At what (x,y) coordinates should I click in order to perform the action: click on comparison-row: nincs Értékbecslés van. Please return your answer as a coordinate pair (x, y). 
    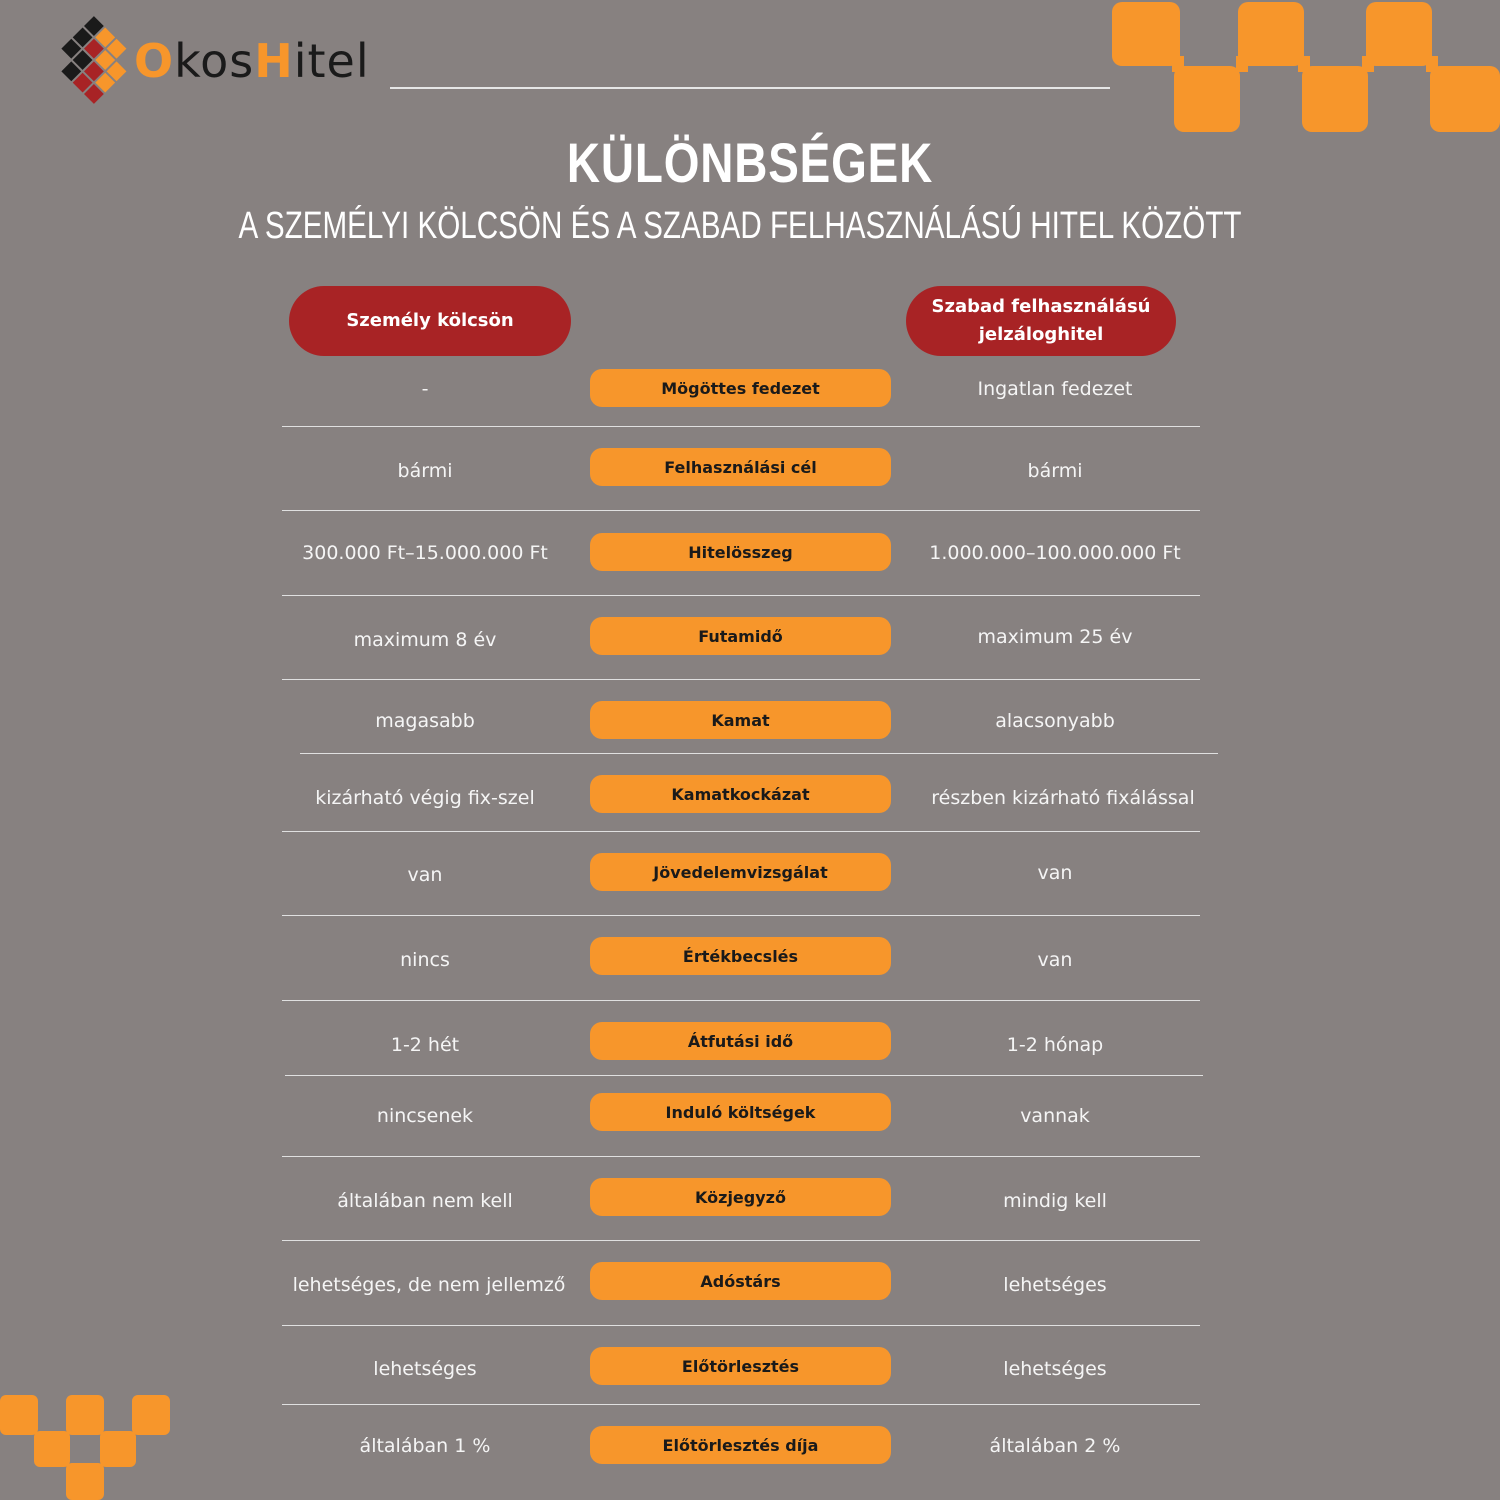
    Looking at the image, I should click on (750, 957).